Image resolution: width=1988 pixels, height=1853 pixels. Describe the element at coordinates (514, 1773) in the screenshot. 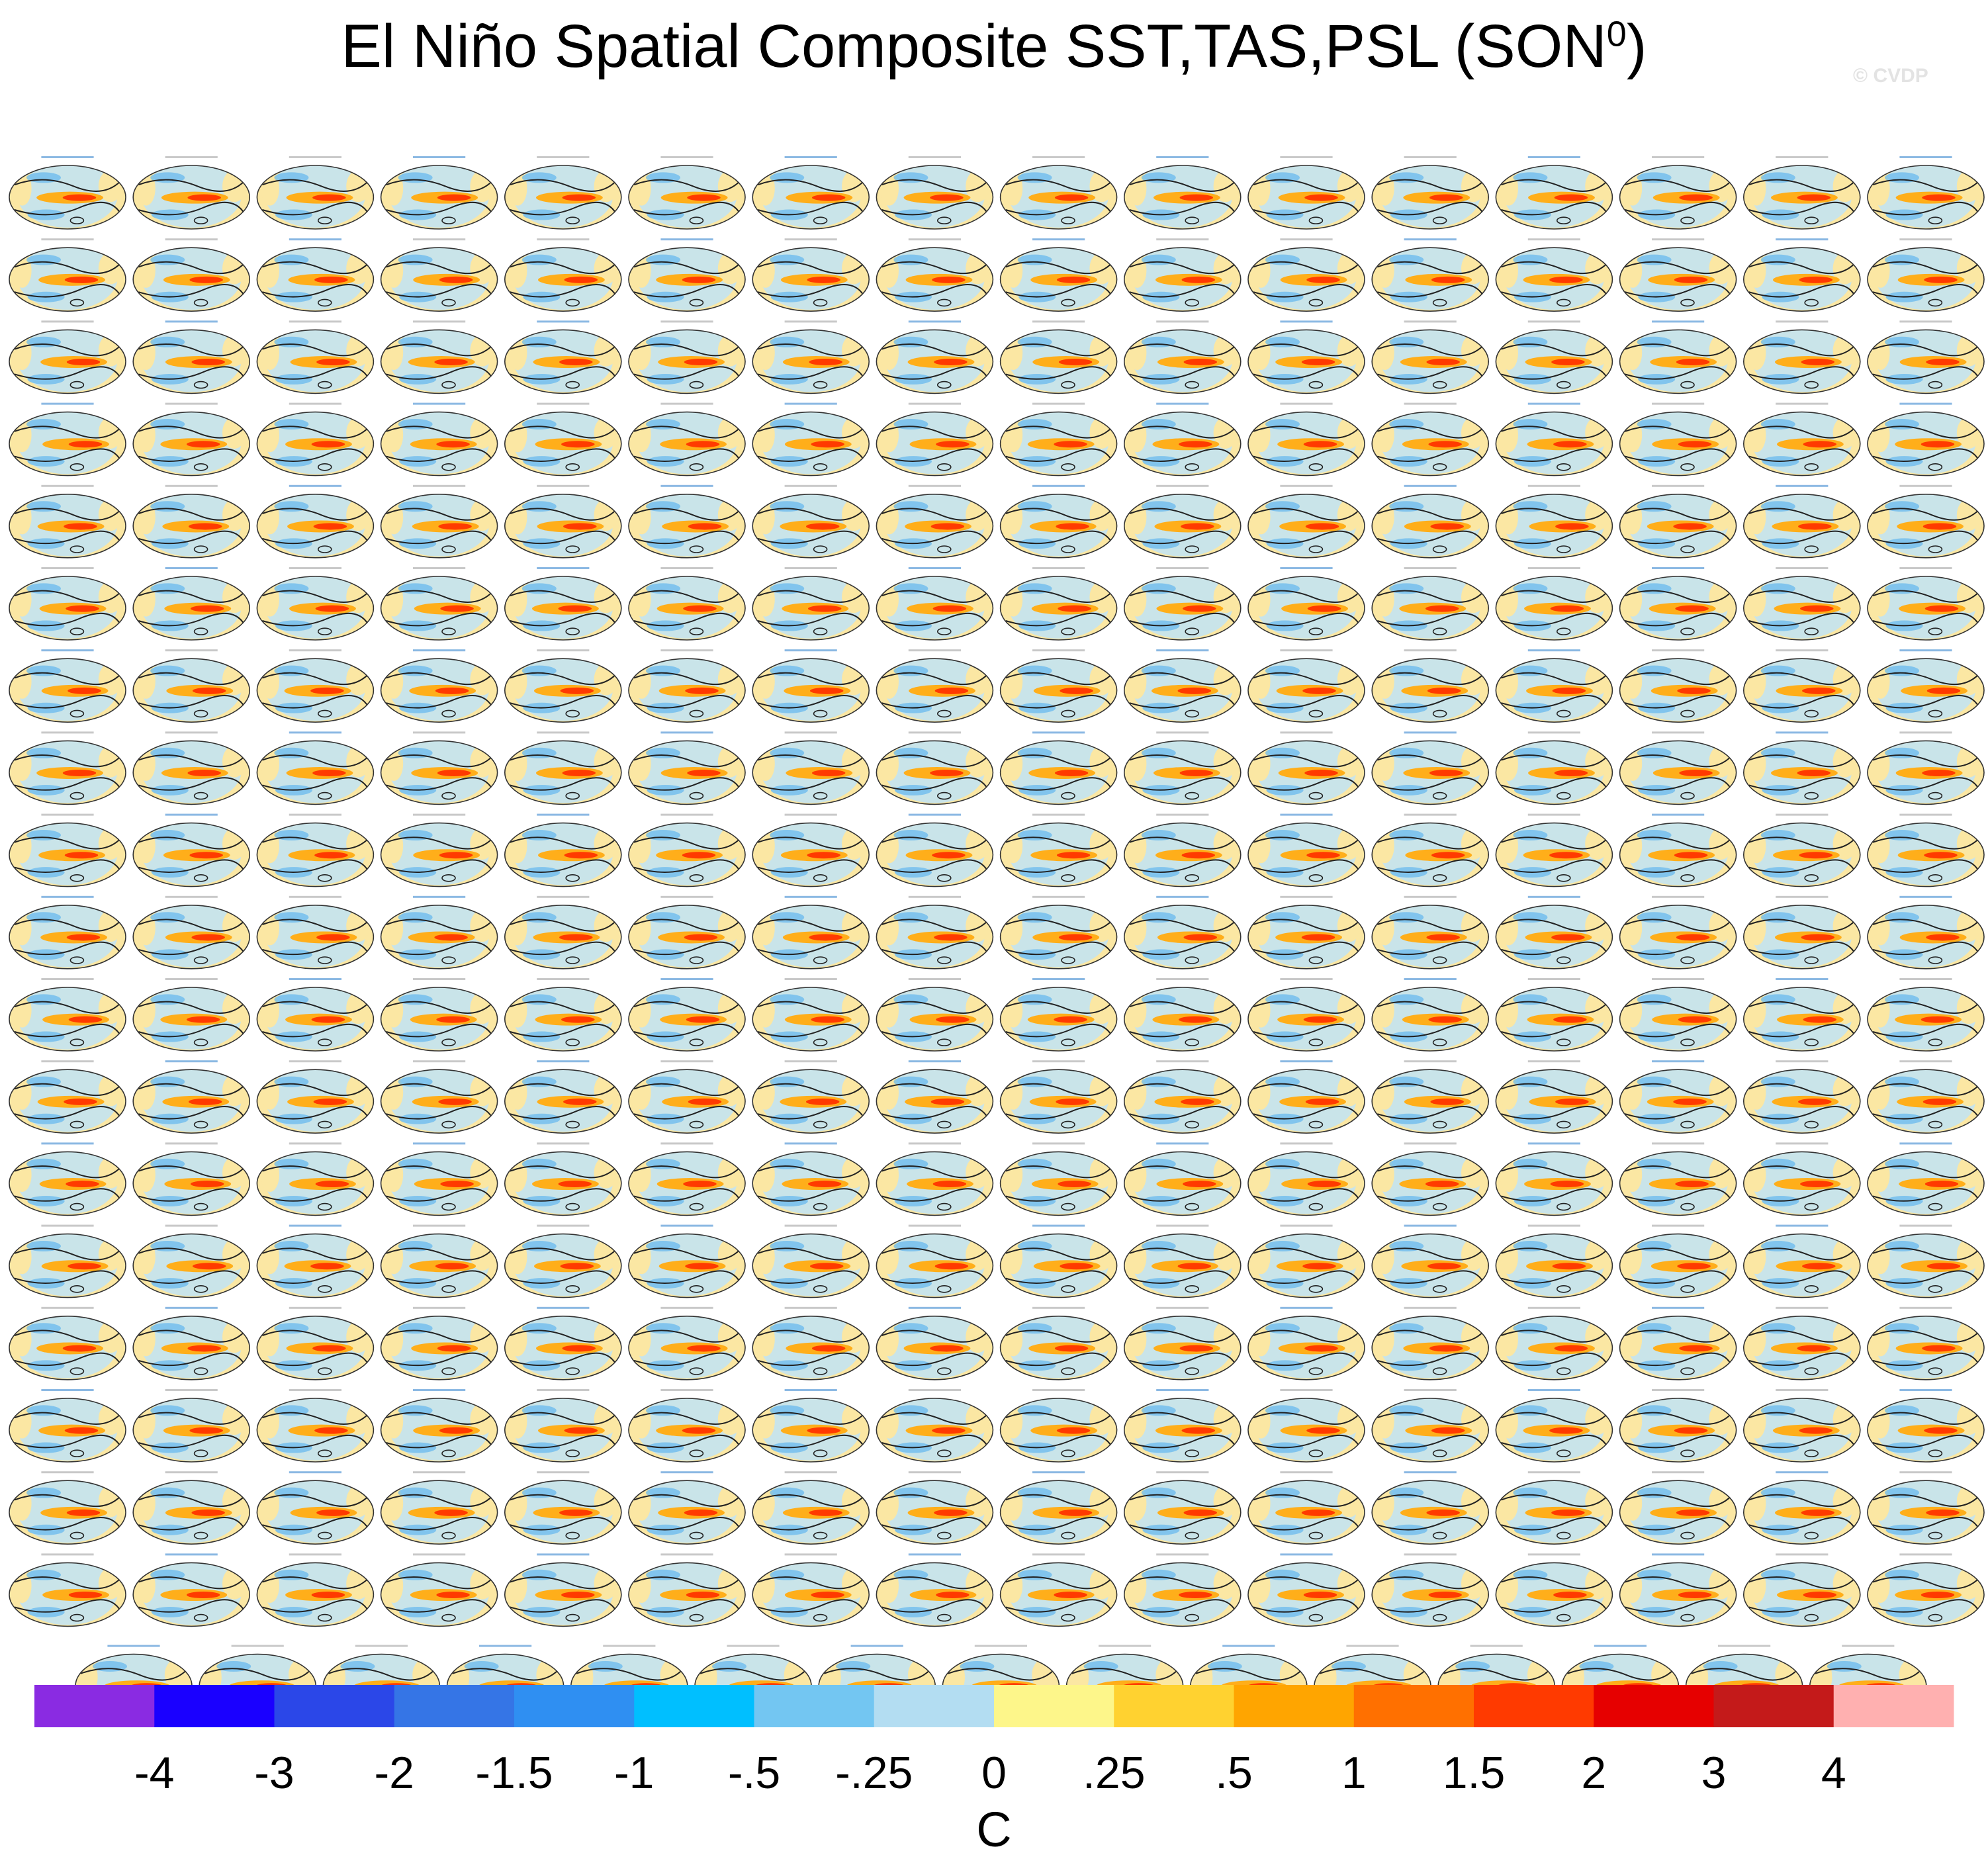

I see `colorbar-tick-label: -1.5` at that location.